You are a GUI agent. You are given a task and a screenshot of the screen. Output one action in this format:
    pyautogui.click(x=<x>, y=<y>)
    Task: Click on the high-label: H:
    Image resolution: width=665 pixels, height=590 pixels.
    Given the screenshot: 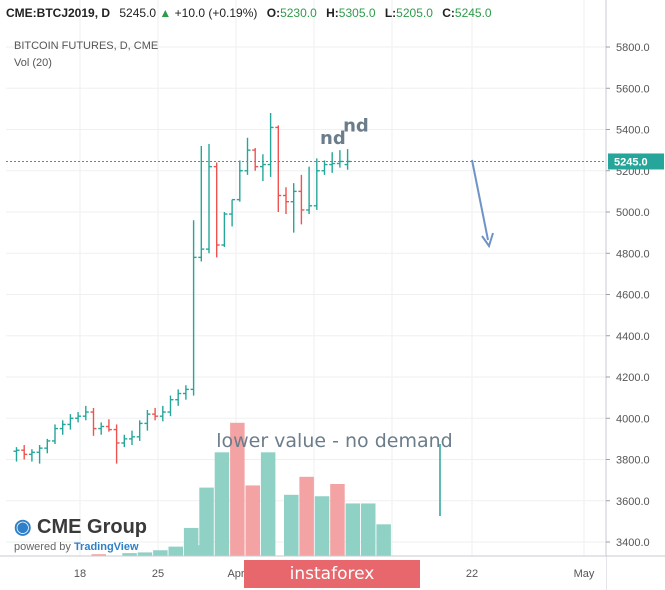 What is the action you would take?
    pyautogui.click(x=332, y=13)
    